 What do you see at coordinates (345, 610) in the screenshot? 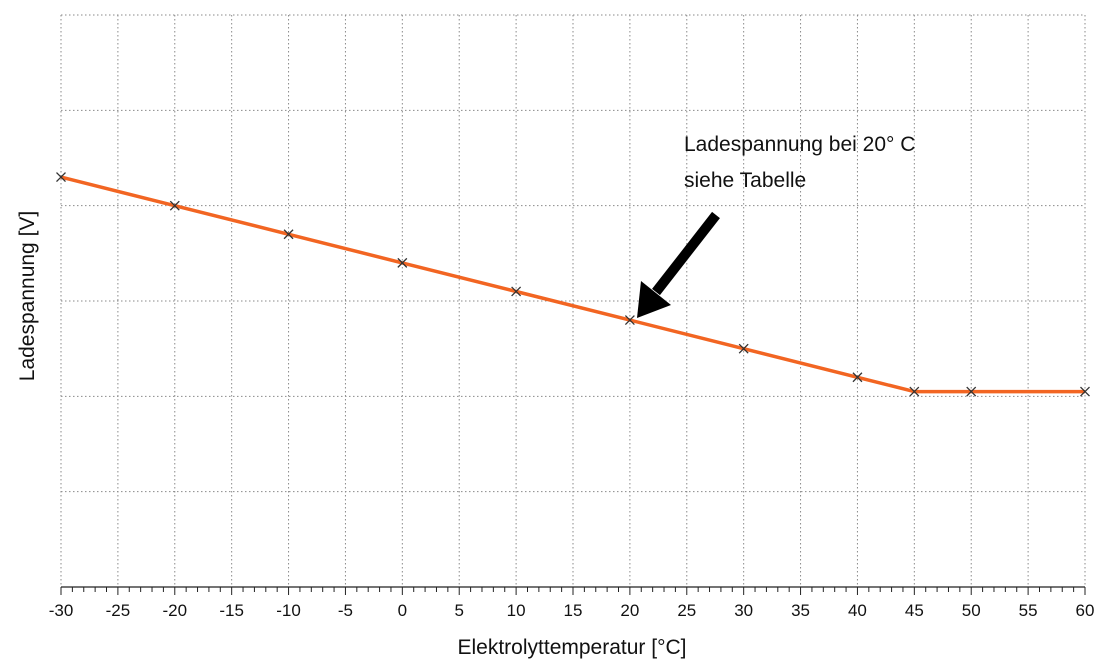
I see `x-tick-label: -5` at bounding box center [345, 610].